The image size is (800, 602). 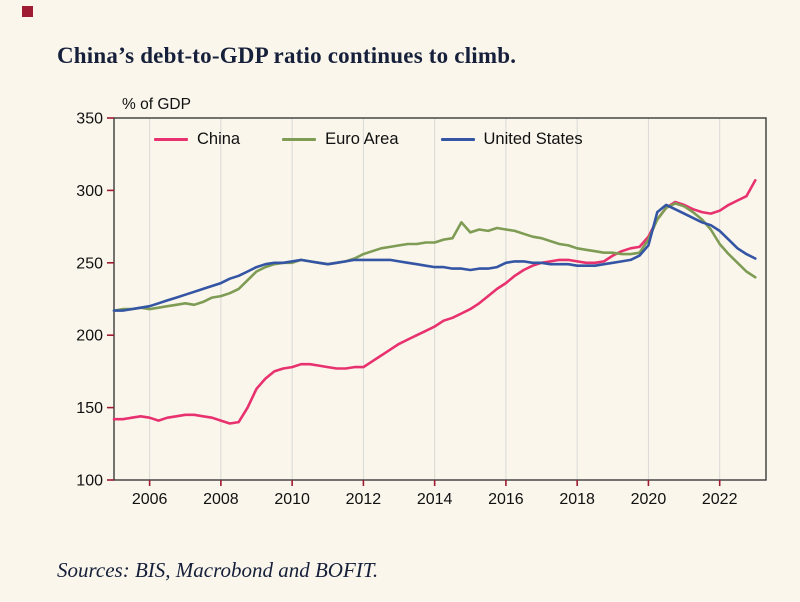 What do you see at coordinates (171, 139) in the screenshot?
I see `china-line-swatch` at bounding box center [171, 139].